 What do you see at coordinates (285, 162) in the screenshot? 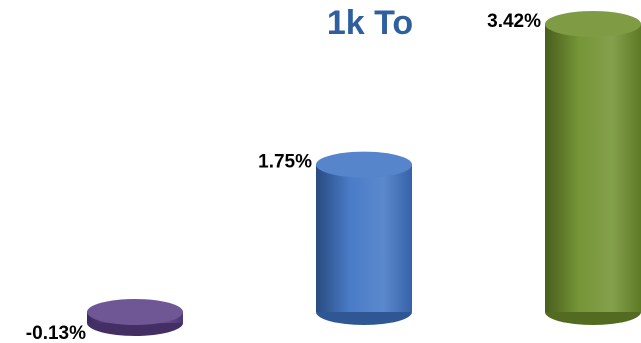
I see `data-label: 1.75%` at bounding box center [285, 162].